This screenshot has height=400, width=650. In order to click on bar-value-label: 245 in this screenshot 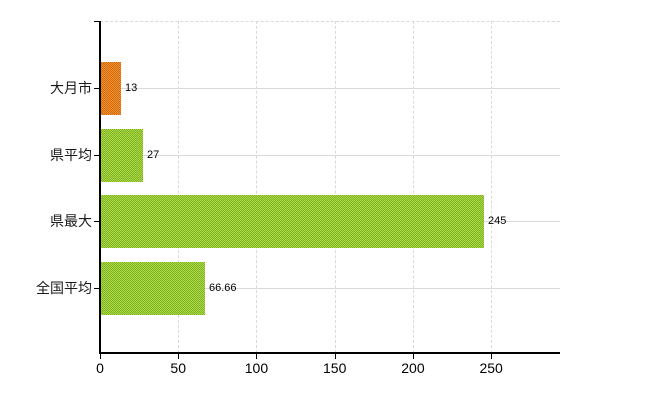, I will do `click(497, 221)`.